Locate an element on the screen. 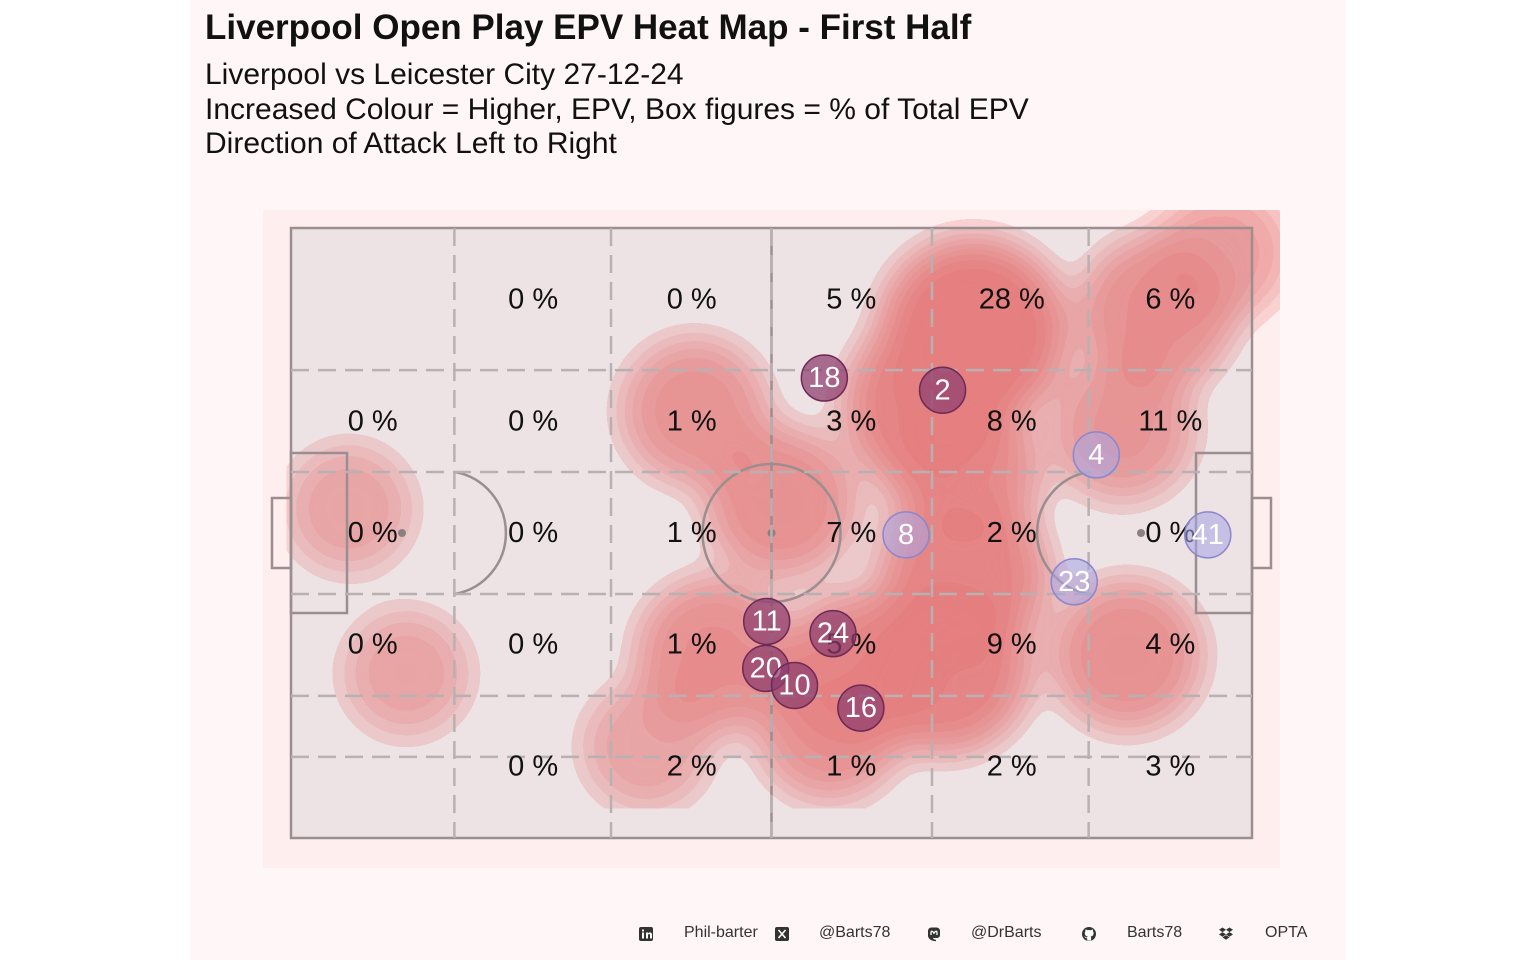  mastodon-icon is located at coordinates (934, 934).